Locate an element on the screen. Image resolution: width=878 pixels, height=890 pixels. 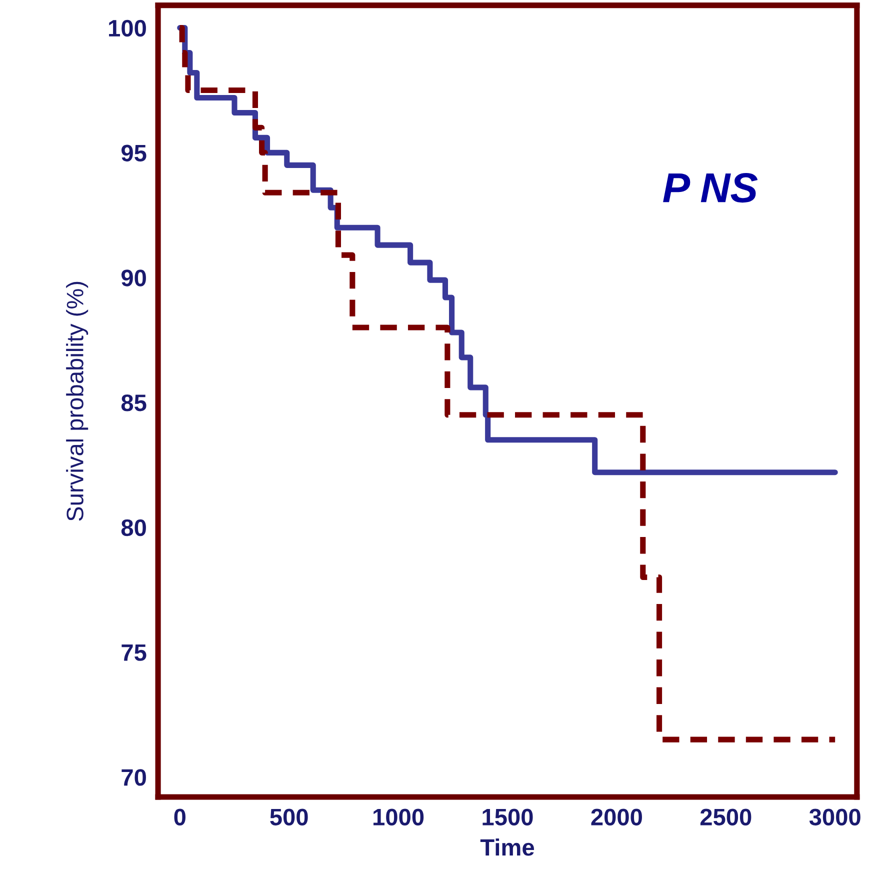
y-tick-label: 85 is located at coordinates (133, 403).